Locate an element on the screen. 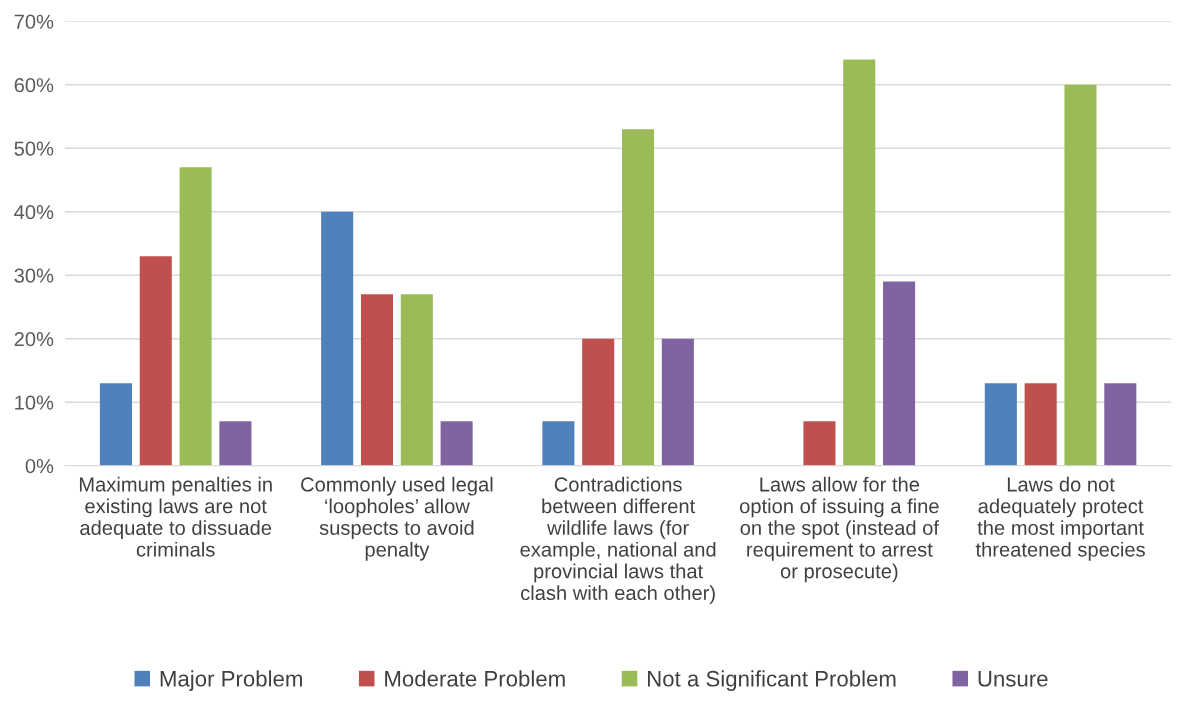 The height and width of the screenshot is (711, 1183). legend-label: Not a Significant Problem is located at coordinates (772, 680).